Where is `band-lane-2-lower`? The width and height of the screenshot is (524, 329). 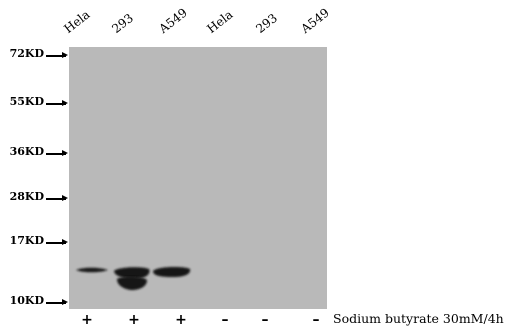 band-lane-2-lower is located at coordinates (132, 283).